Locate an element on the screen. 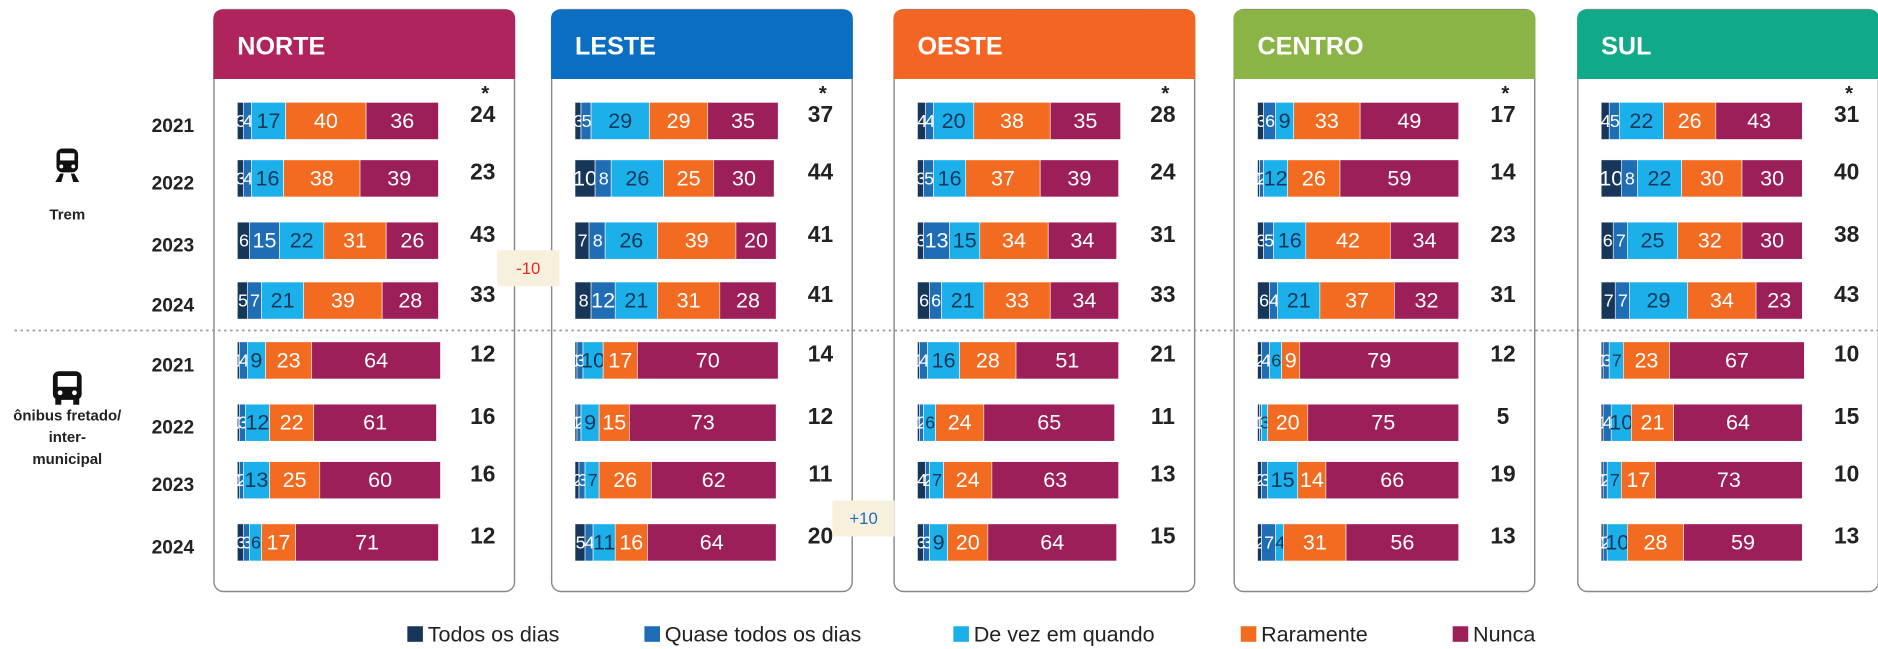  year-label: 2024 is located at coordinates (173, 306).